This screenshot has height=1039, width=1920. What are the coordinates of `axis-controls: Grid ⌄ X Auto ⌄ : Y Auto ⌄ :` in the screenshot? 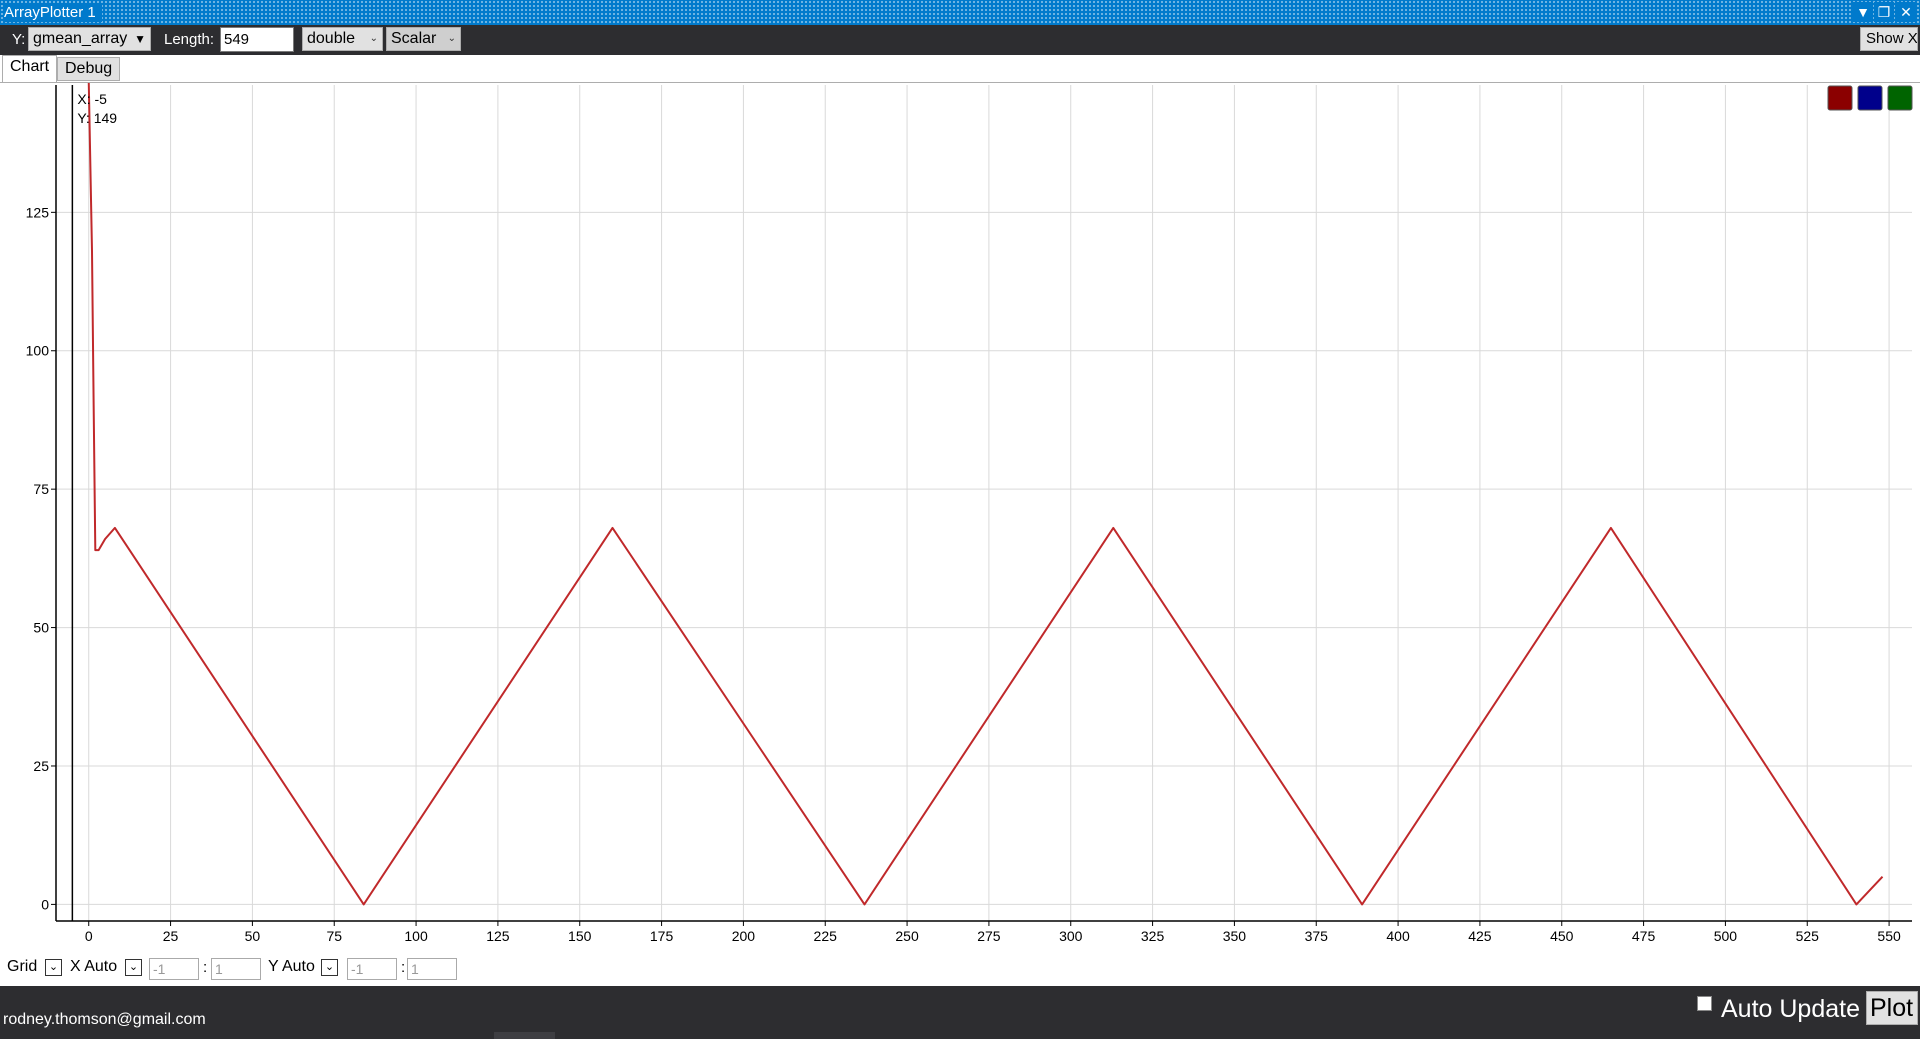 It's located at (960, 968).